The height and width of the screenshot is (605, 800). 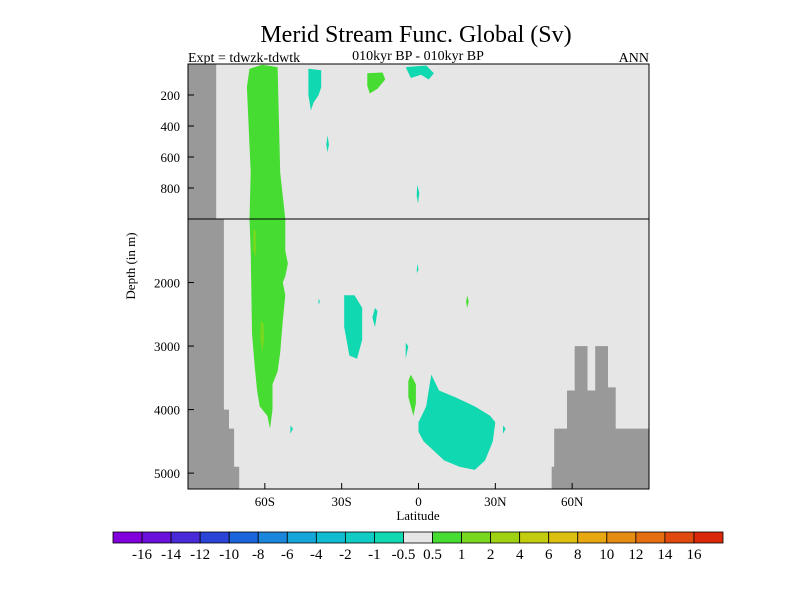 I want to click on colorbar-label-15: 8, so click(x=578, y=555).